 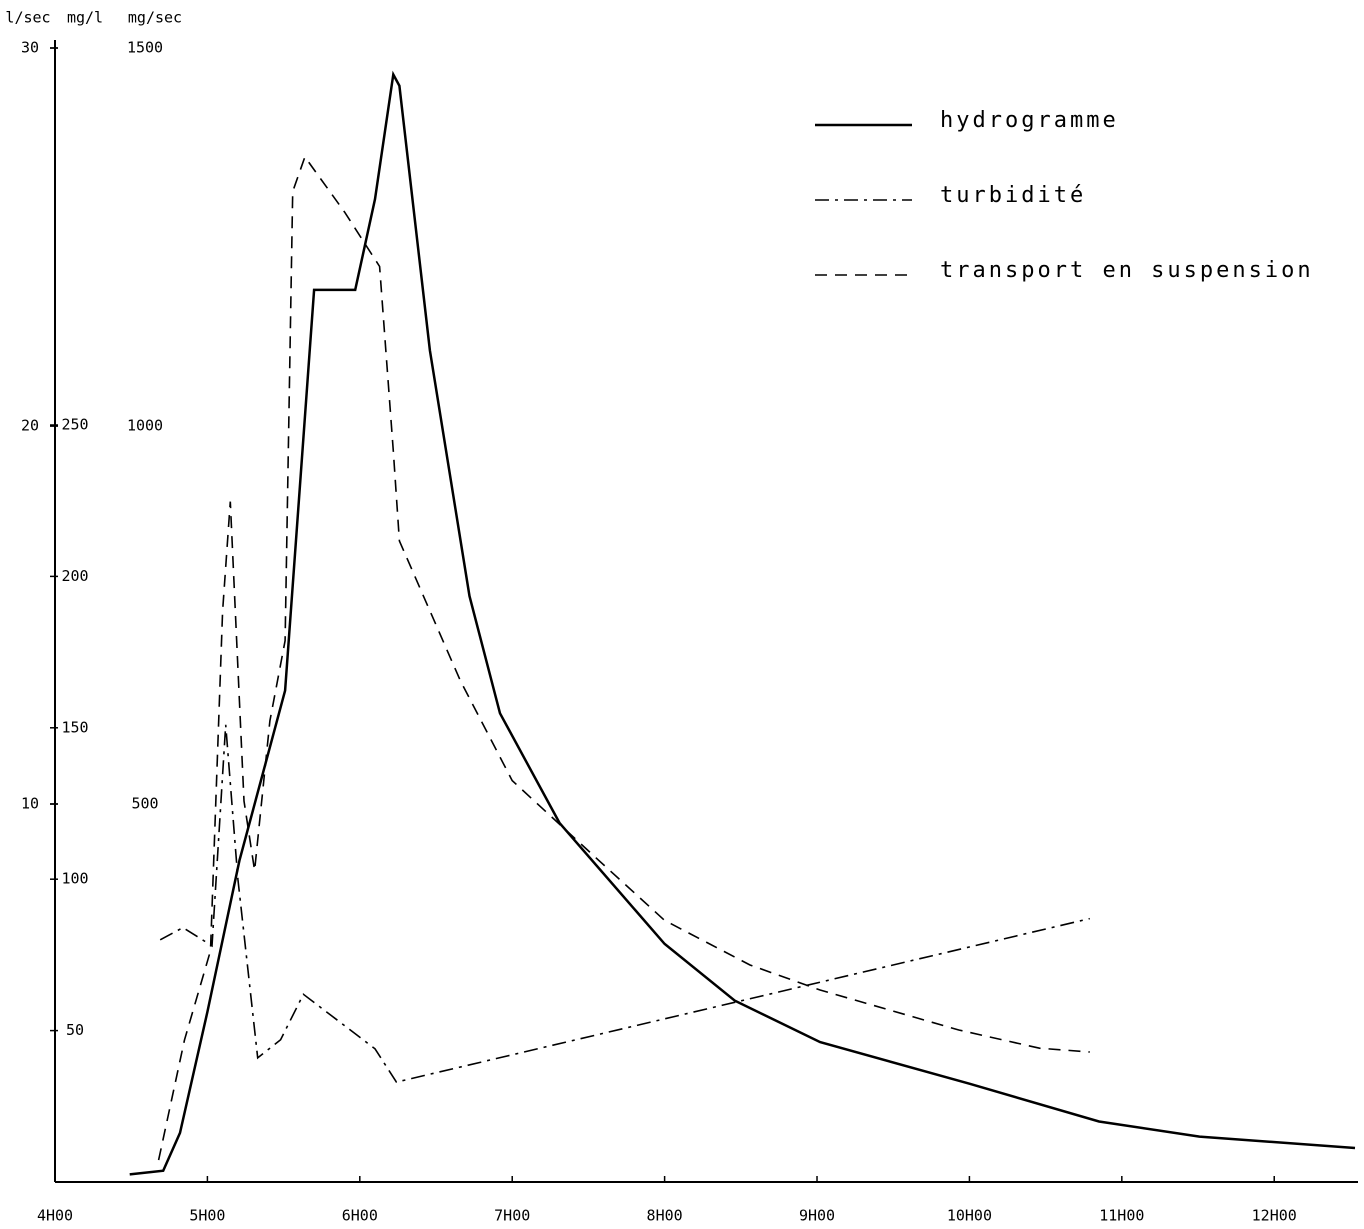 What do you see at coordinates (1121, 1216) in the screenshot?
I see `x-tick-label: 11H00` at bounding box center [1121, 1216].